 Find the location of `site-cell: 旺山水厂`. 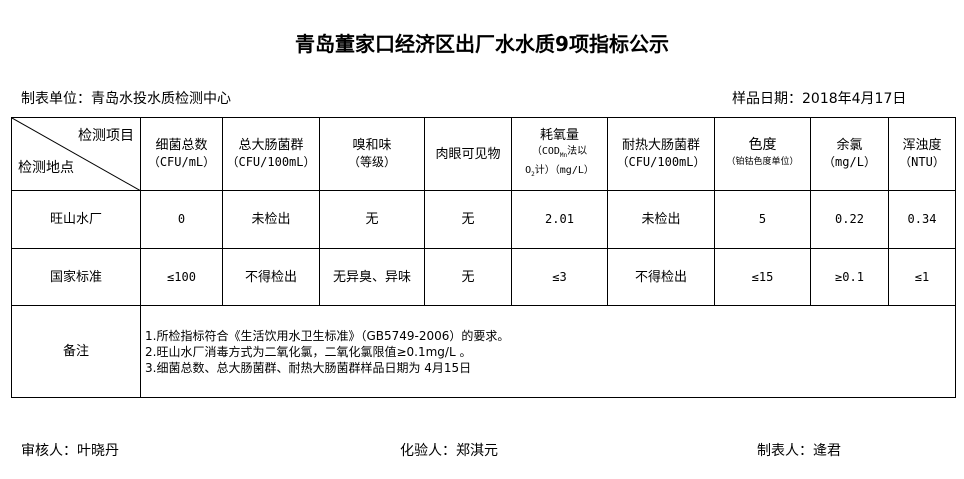

site-cell: 旺山水厂 is located at coordinates (76, 219).